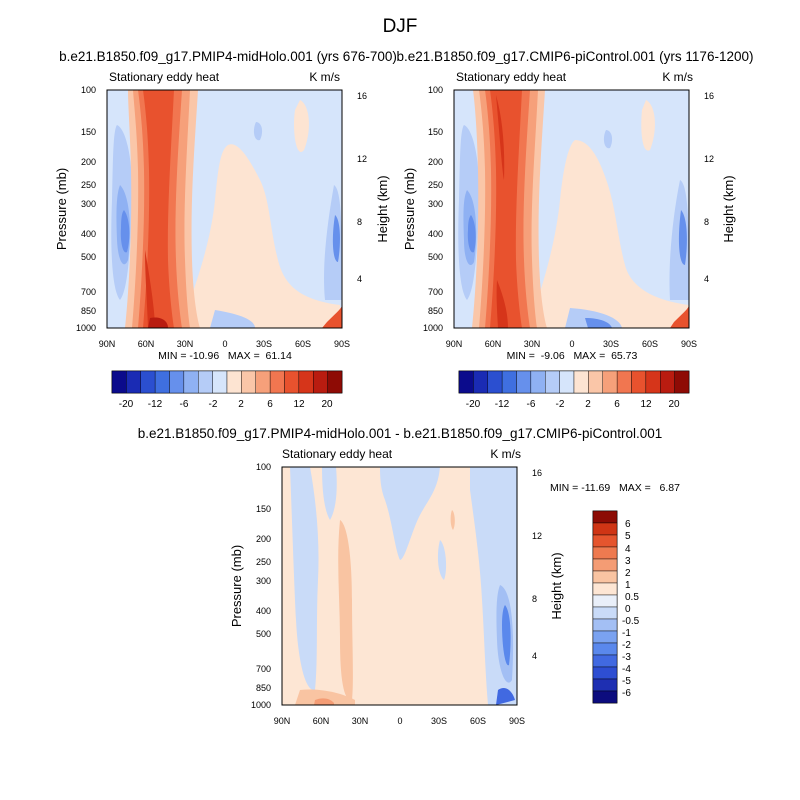 This screenshot has height=800, width=800. Describe the element at coordinates (650, 344) in the screenshot. I see `x-tick-label: 60S` at that location.